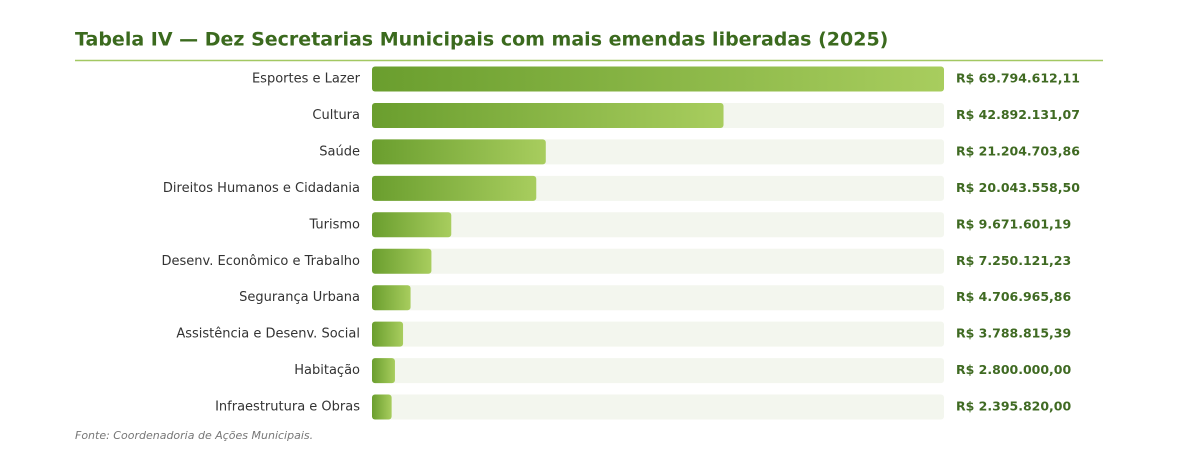  I want to click on value-label: R$ 3.788.815,39, so click(1013, 333).